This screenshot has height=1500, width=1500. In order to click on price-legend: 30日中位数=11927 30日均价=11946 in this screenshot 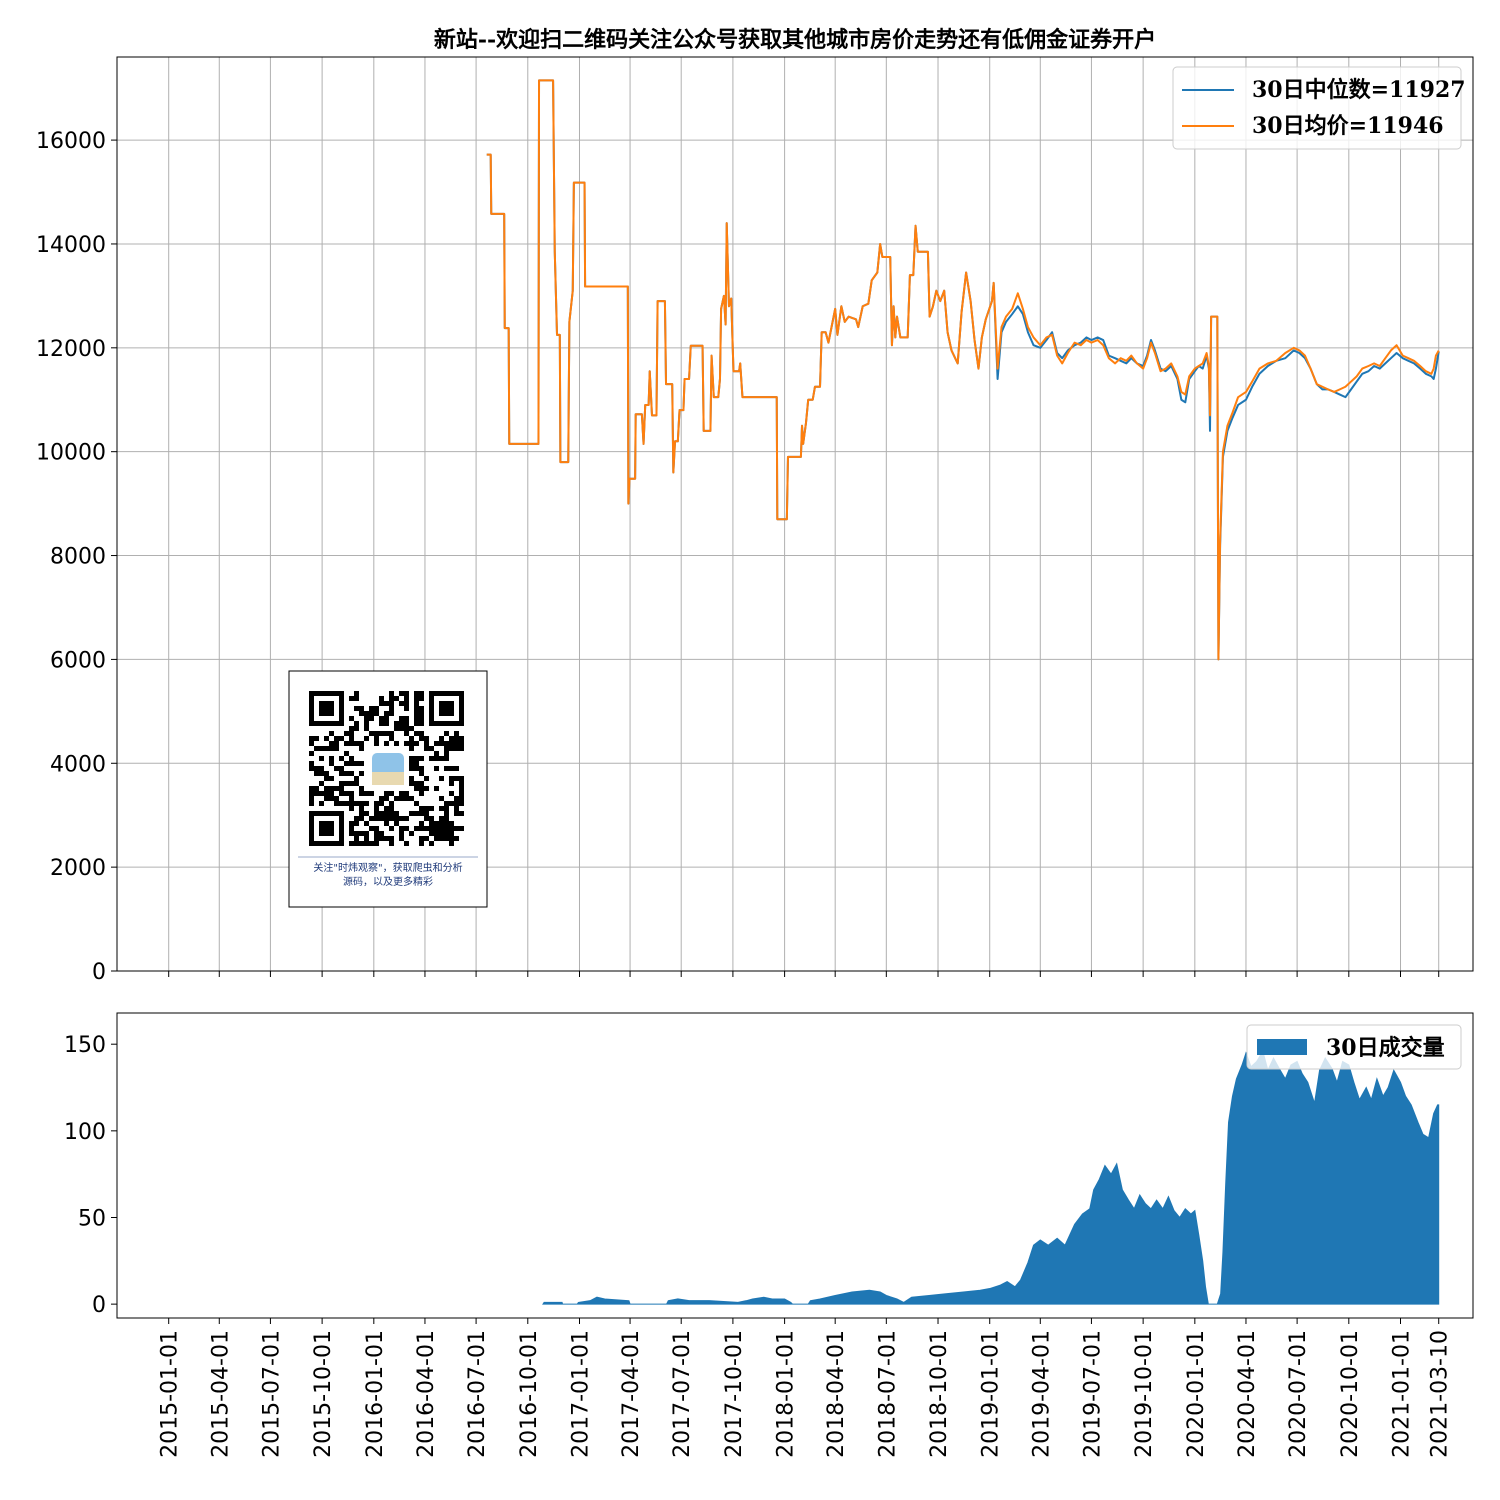, I will do `click(1319, 108)`.